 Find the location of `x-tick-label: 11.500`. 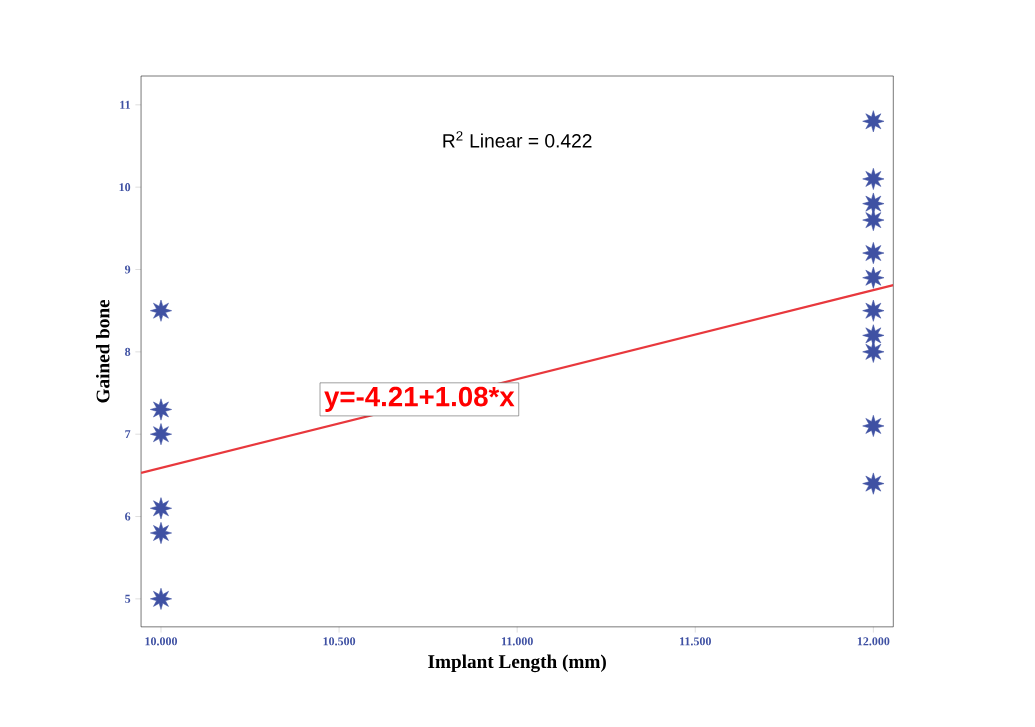

x-tick-label: 11.500 is located at coordinates (695, 641).